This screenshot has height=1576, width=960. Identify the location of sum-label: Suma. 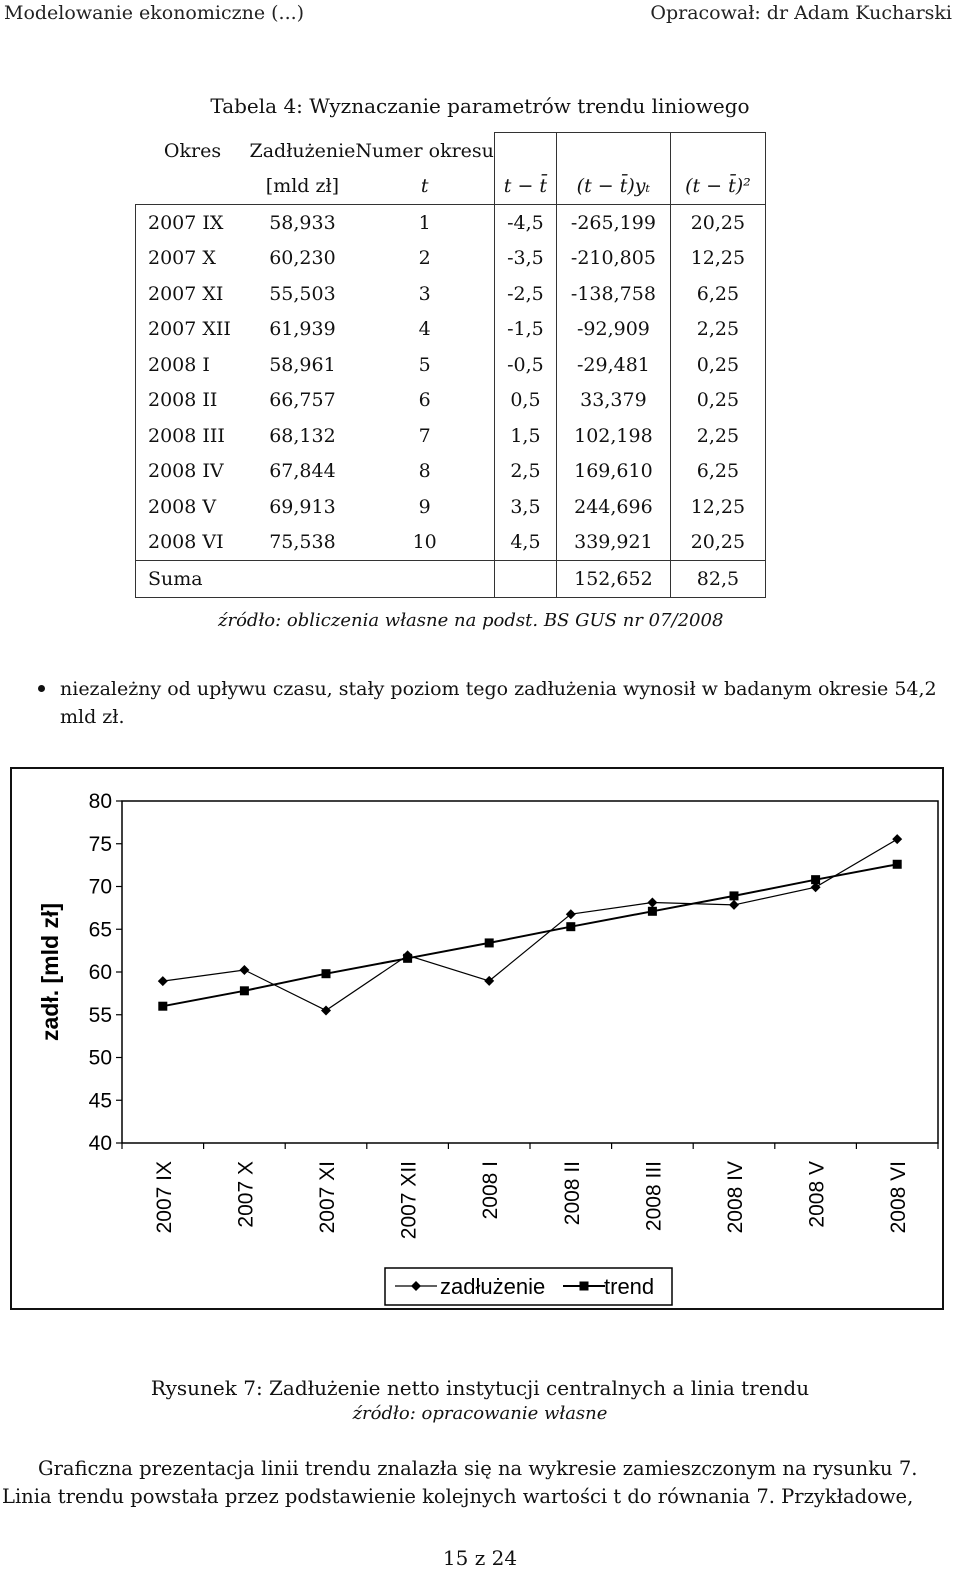
(192, 579).